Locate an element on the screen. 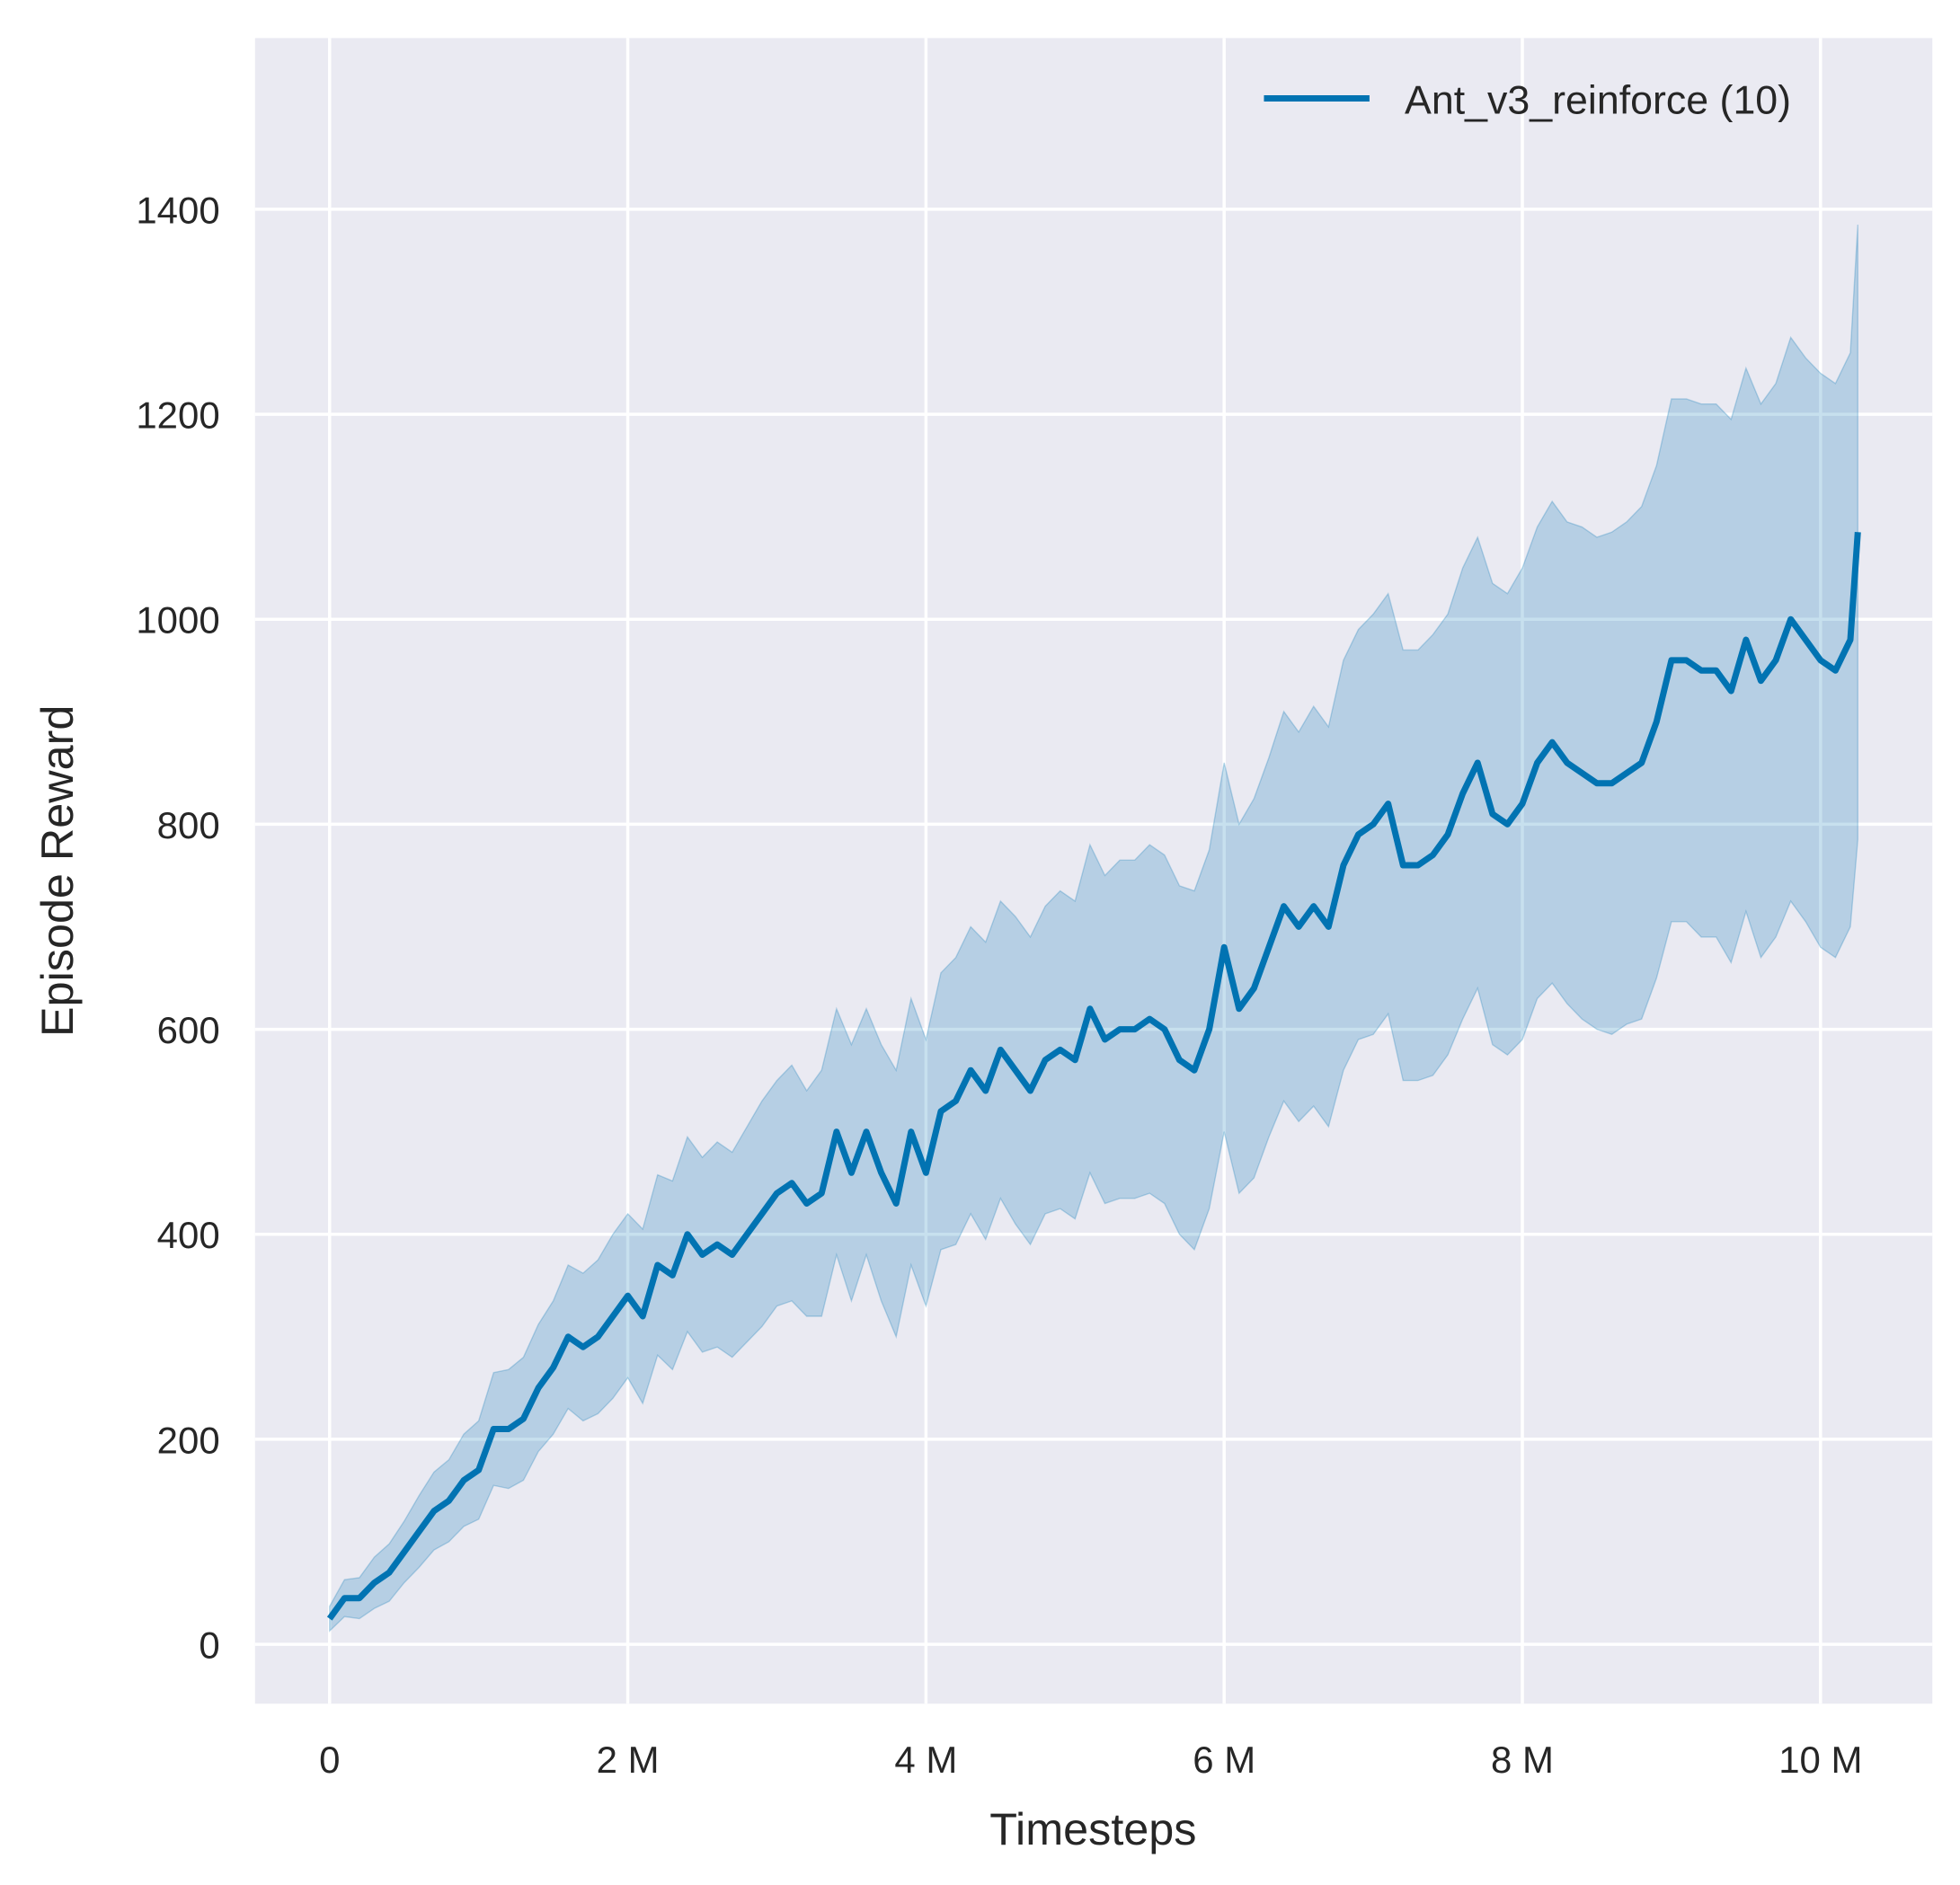 The image size is (1960, 1885). x-tick-label: 0 is located at coordinates (330, 1760).